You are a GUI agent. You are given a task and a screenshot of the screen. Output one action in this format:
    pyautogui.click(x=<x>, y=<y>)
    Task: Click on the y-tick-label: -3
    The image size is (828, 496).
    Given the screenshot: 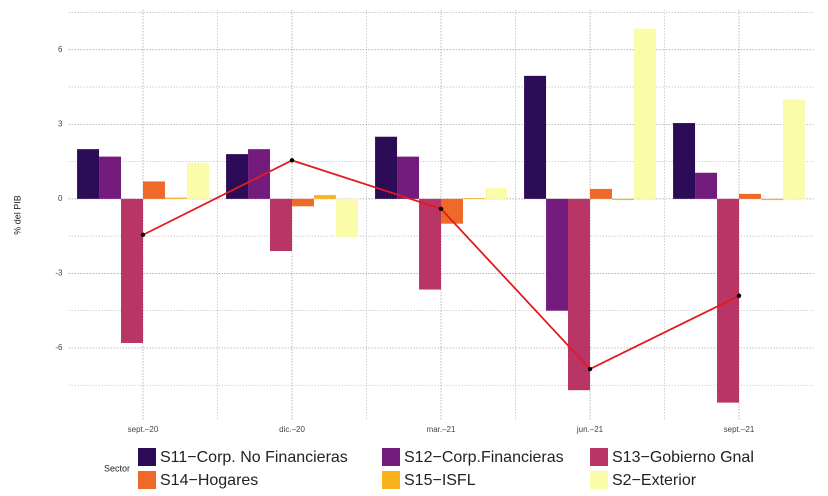 What is the action you would take?
    pyautogui.click(x=59, y=273)
    